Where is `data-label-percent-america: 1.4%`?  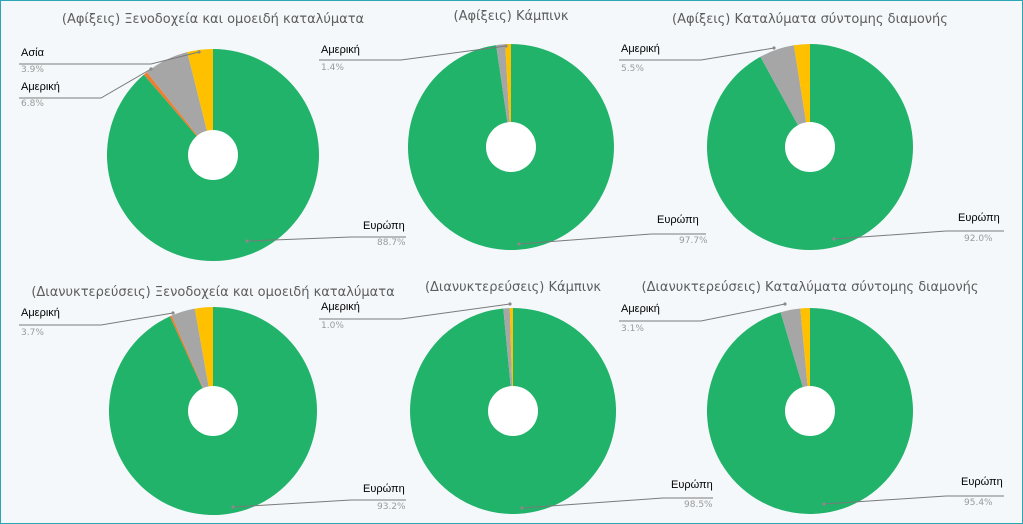
data-label-percent-america: 1.4% is located at coordinates (332, 68).